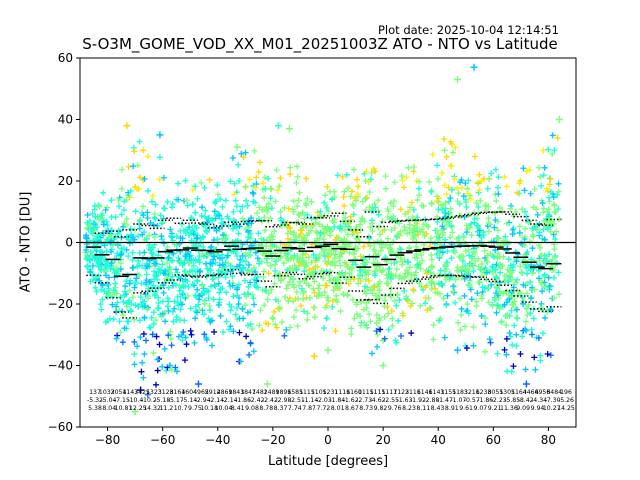 This screenshot has width=640, height=480. What do you see at coordinates (437, 392) in the screenshot?
I see `bin-stat-label: 1141` at bounding box center [437, 392].